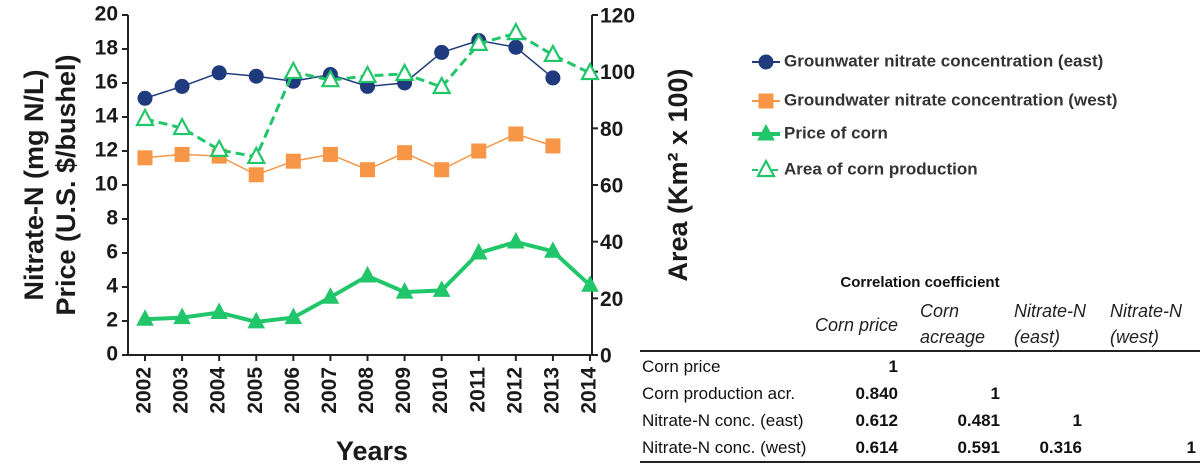 This screenshot has height=469, width=1200. What do you see at coordinates (836, 132) in the screenshot?
I see `legend-label: Price of corn` at bounding box center [836, 132].